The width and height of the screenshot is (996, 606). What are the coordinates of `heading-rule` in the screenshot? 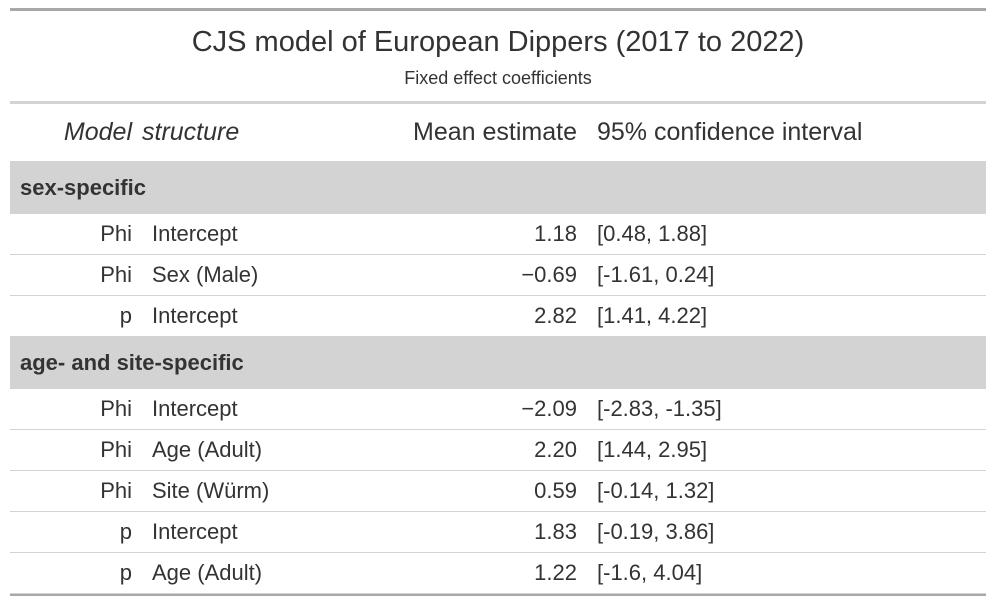 It's located at (498, 102).